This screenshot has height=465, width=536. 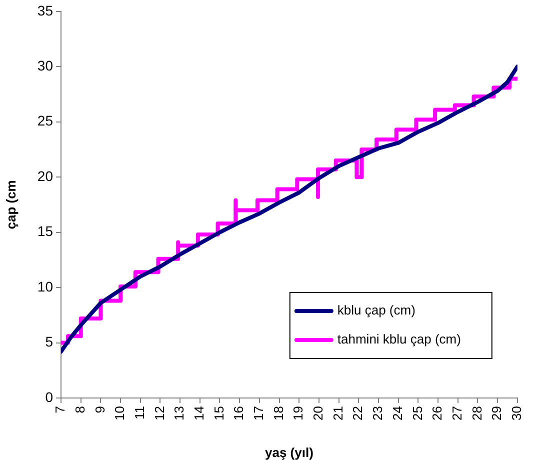 I want to click on y-tick-label: 20, so click(x=45, y=176).